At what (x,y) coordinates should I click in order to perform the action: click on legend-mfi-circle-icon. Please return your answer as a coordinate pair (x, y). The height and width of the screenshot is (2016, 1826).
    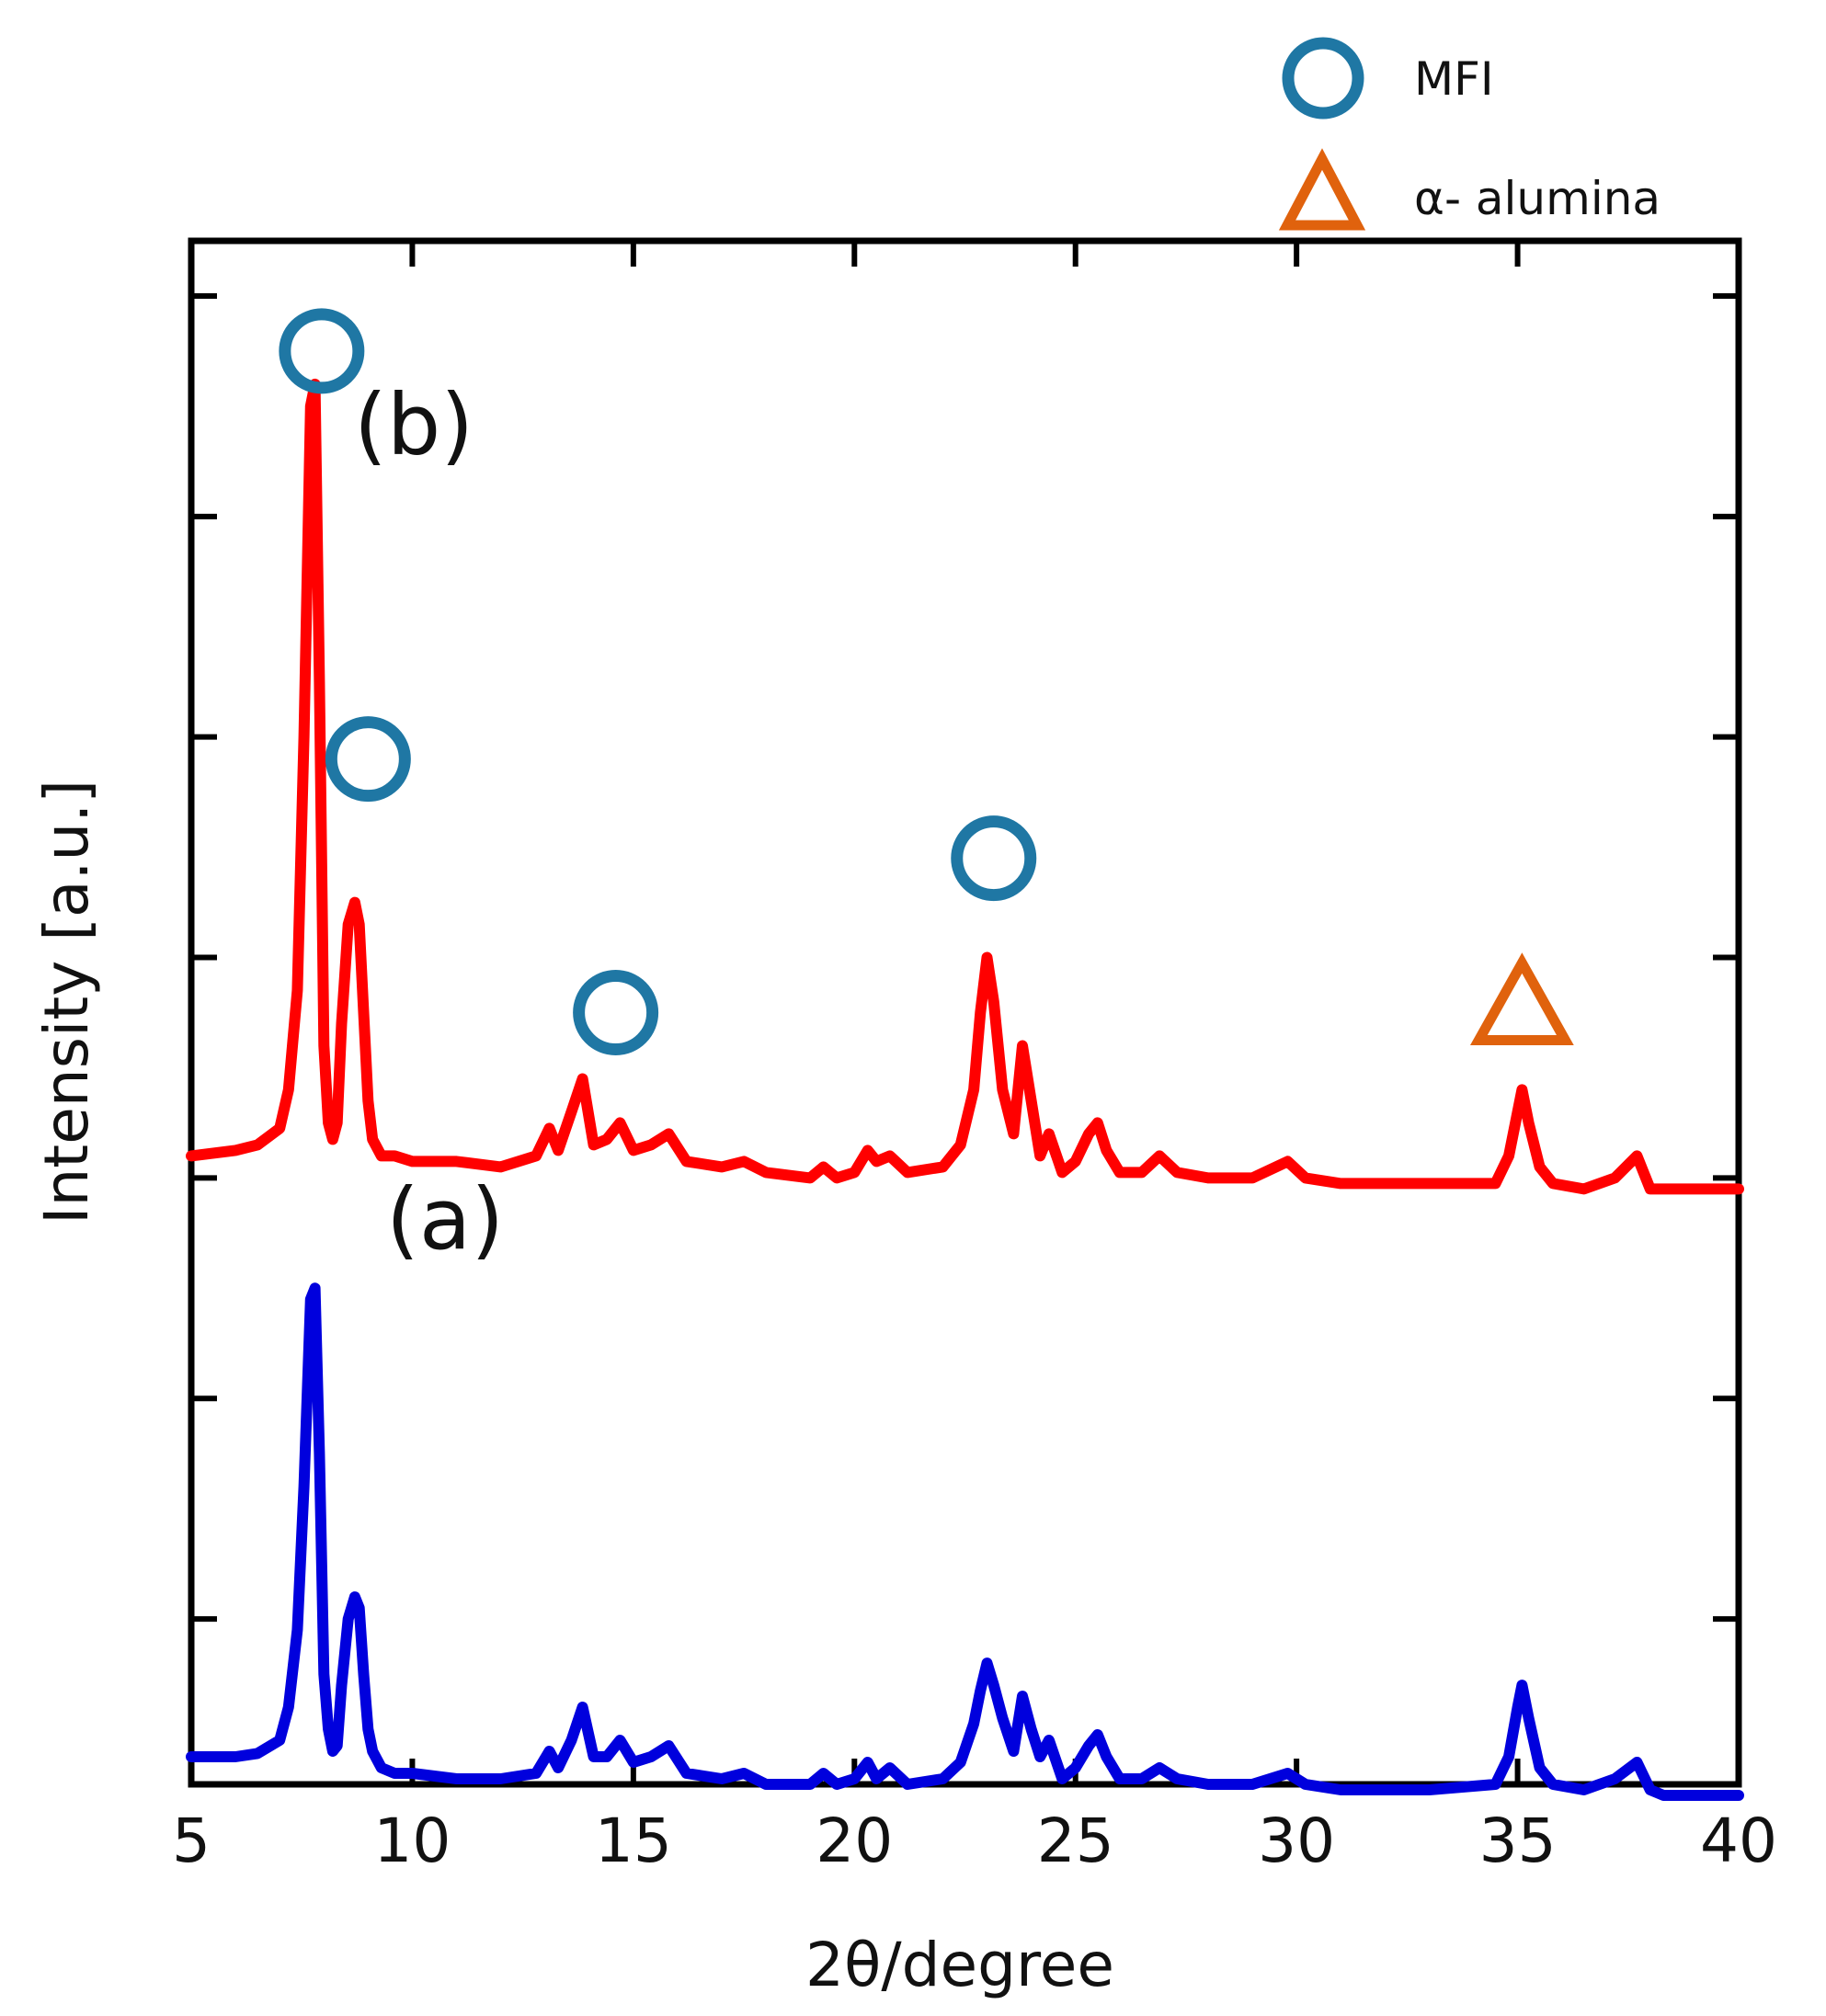
    Looking at the image, I should click on (1323, 78).